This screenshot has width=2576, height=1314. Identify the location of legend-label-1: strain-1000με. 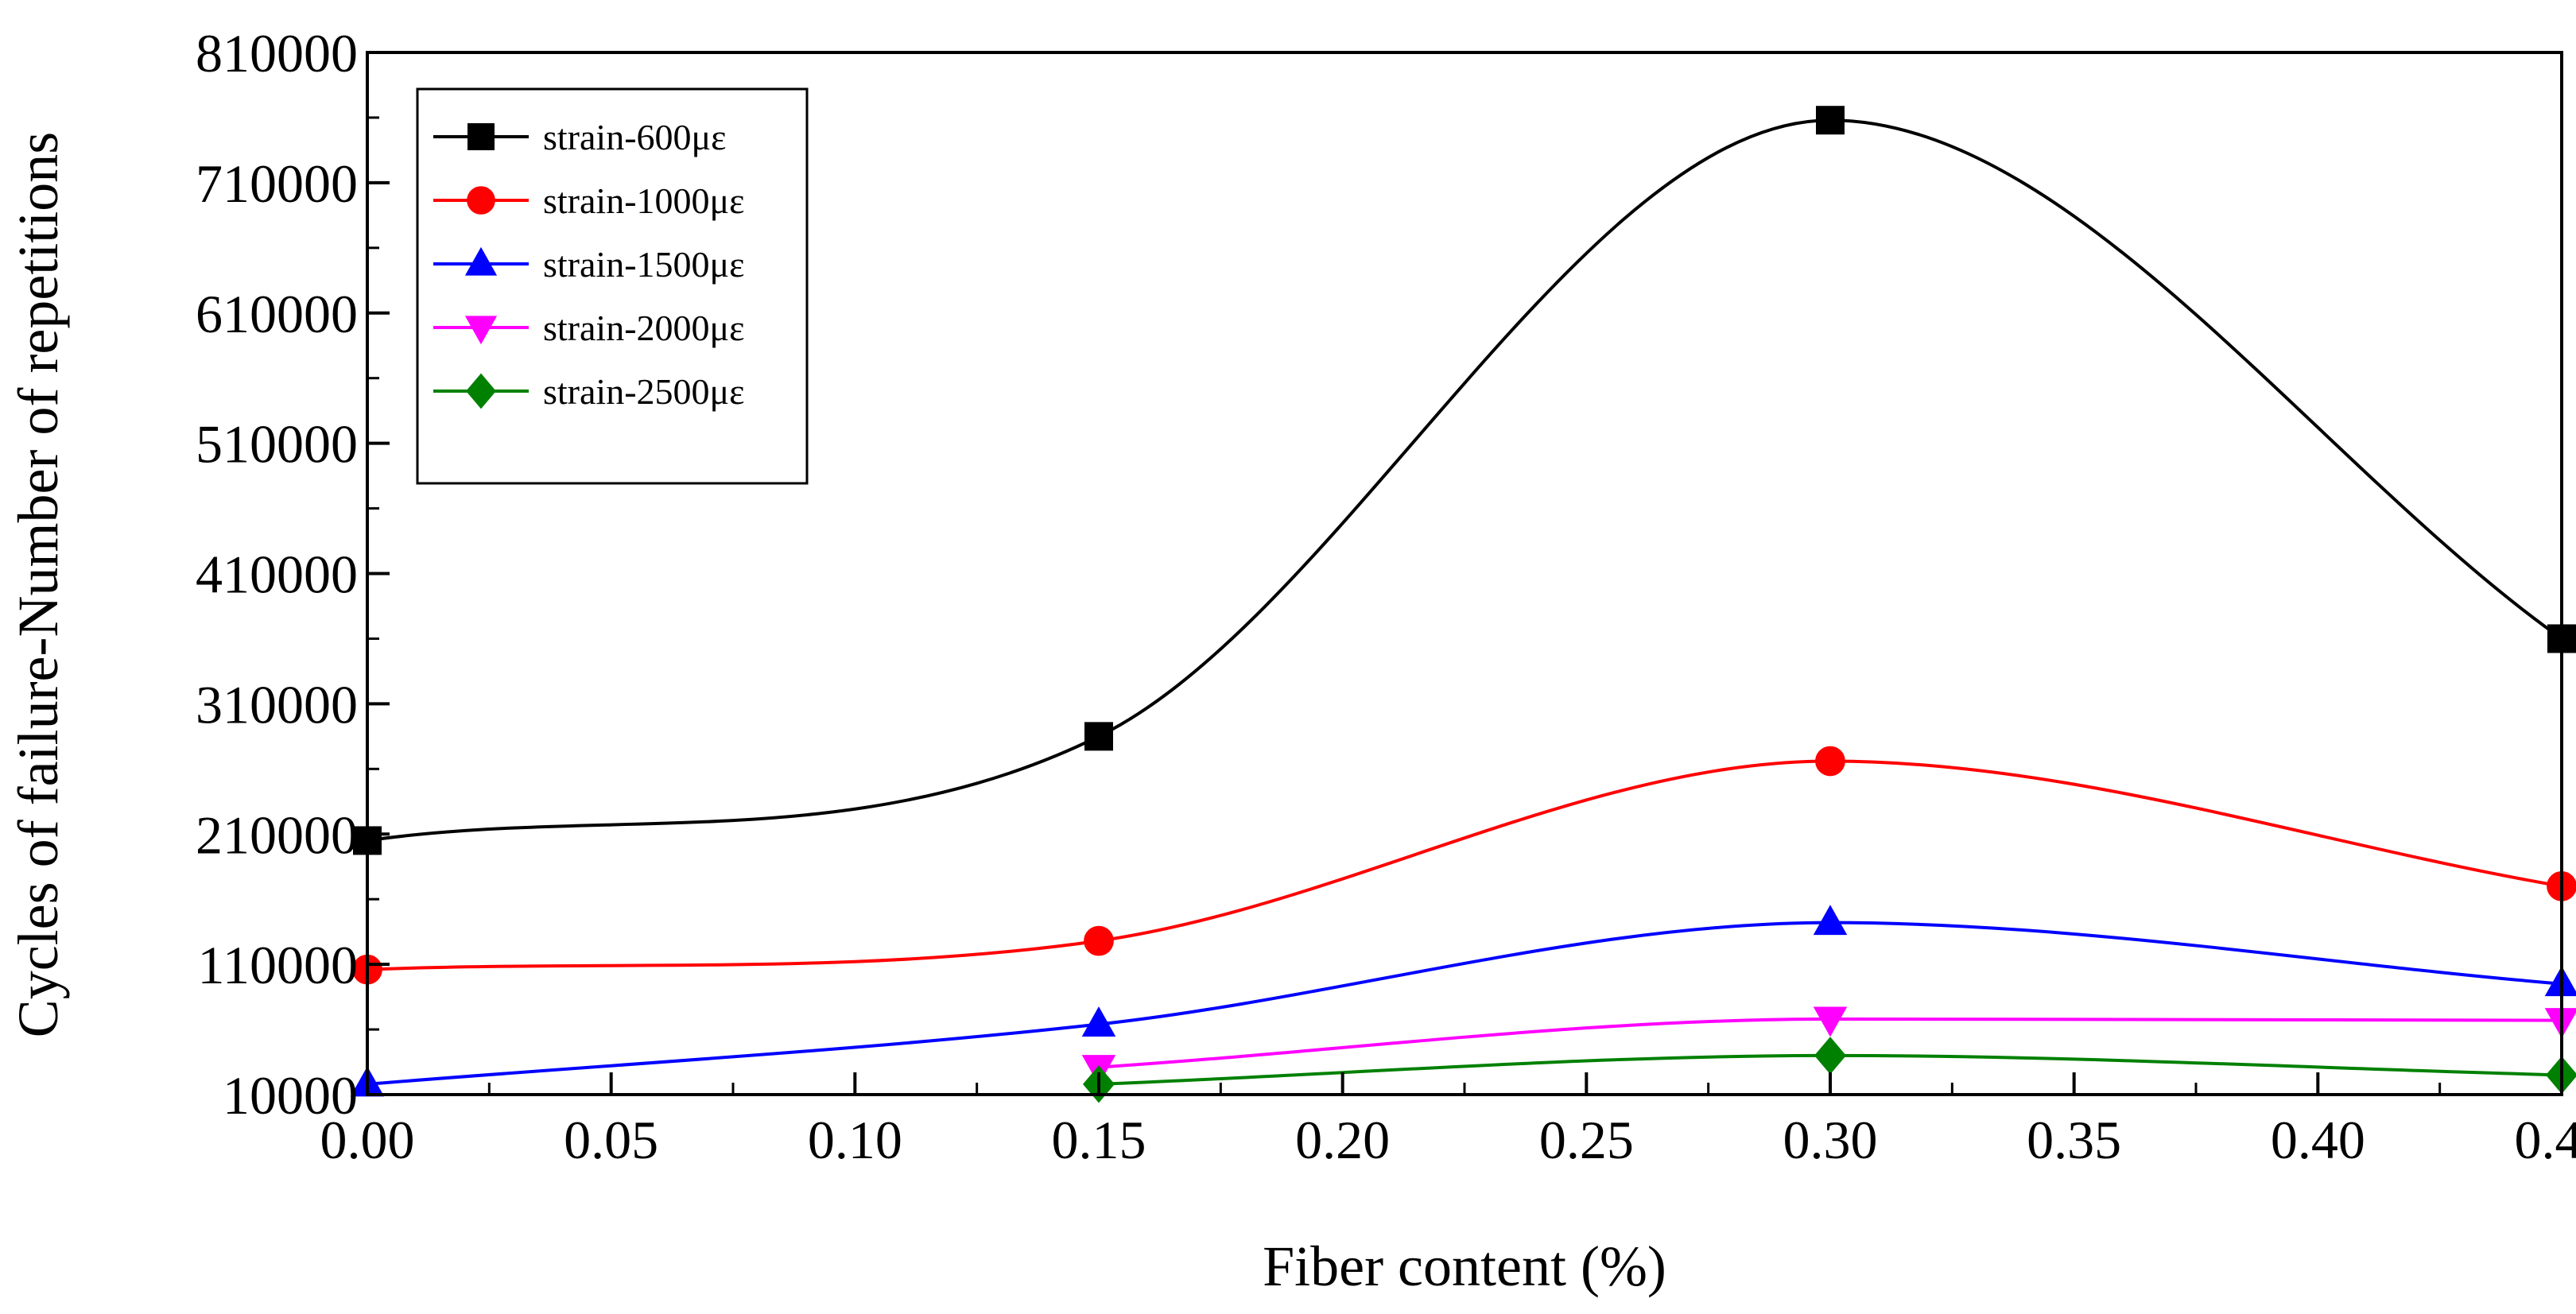
(644, 201).